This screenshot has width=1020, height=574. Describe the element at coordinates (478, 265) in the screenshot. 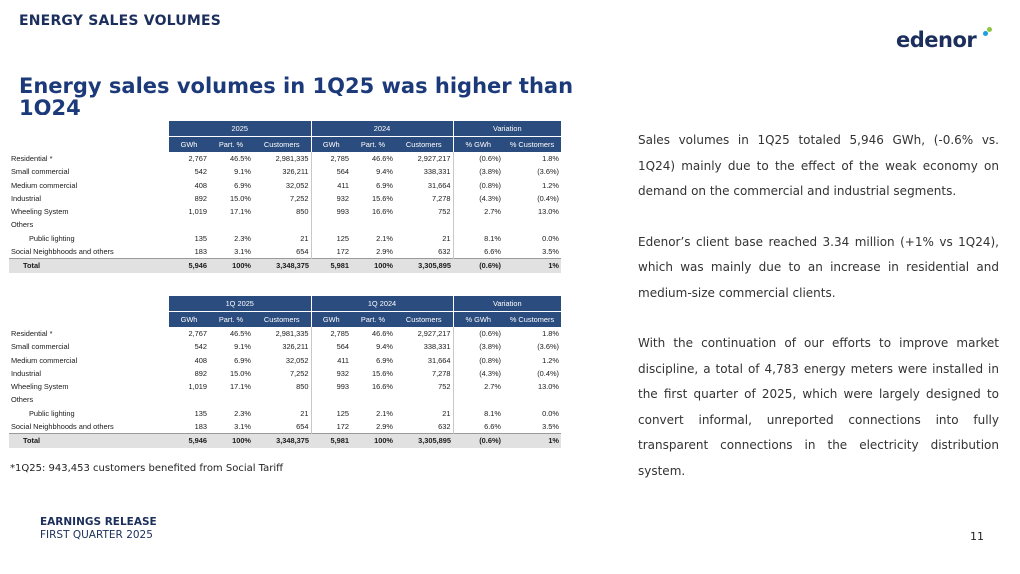

I see `total-cell: (0.6%)` at that location.